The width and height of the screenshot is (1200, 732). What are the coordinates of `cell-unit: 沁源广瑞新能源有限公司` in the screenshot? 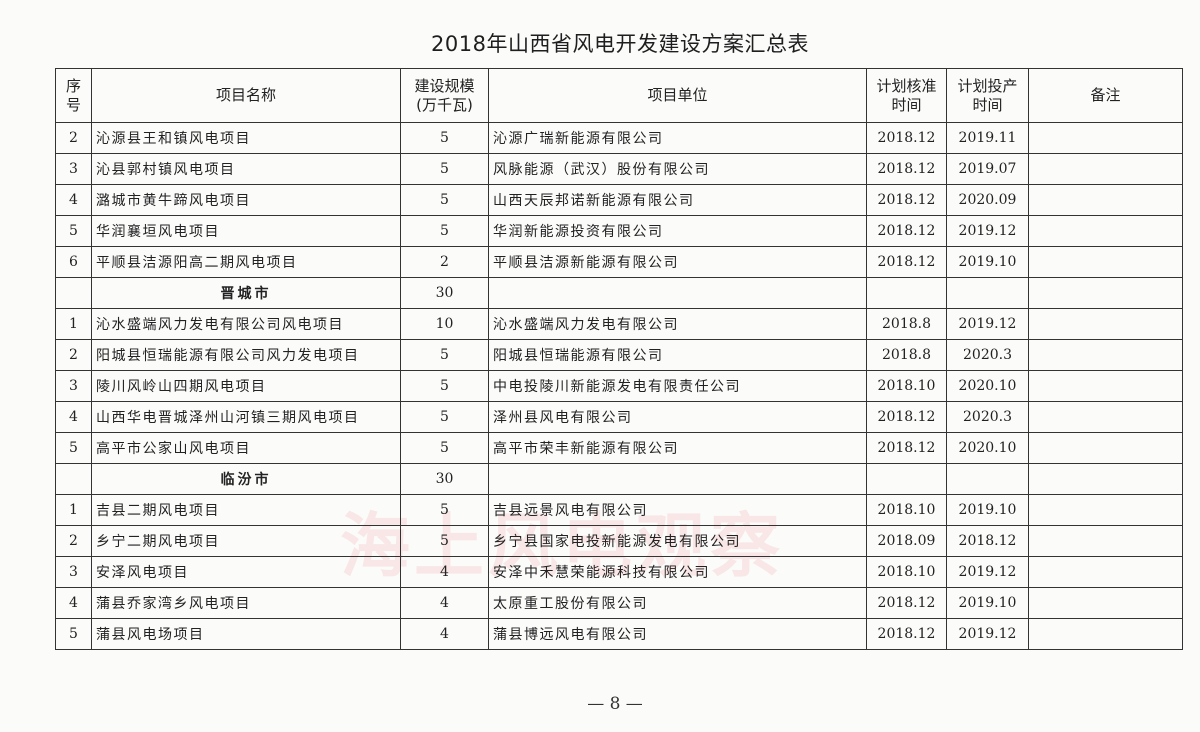 It's located at (677, 138).